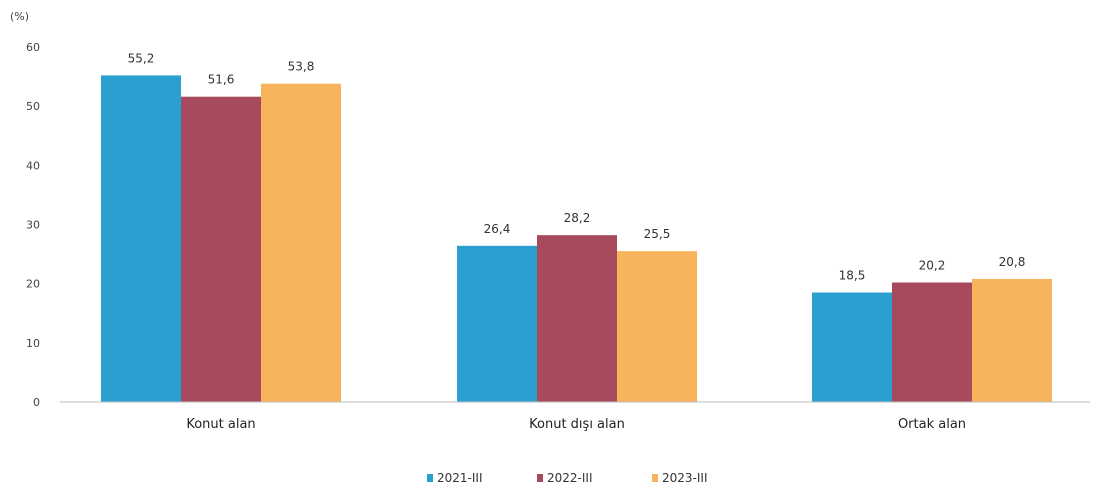 The image size is (1101, 493). What do you see at coordinates (497, 229) in the screenshot?
I see `data-label: 26,4` at bounding box center [497, 229].